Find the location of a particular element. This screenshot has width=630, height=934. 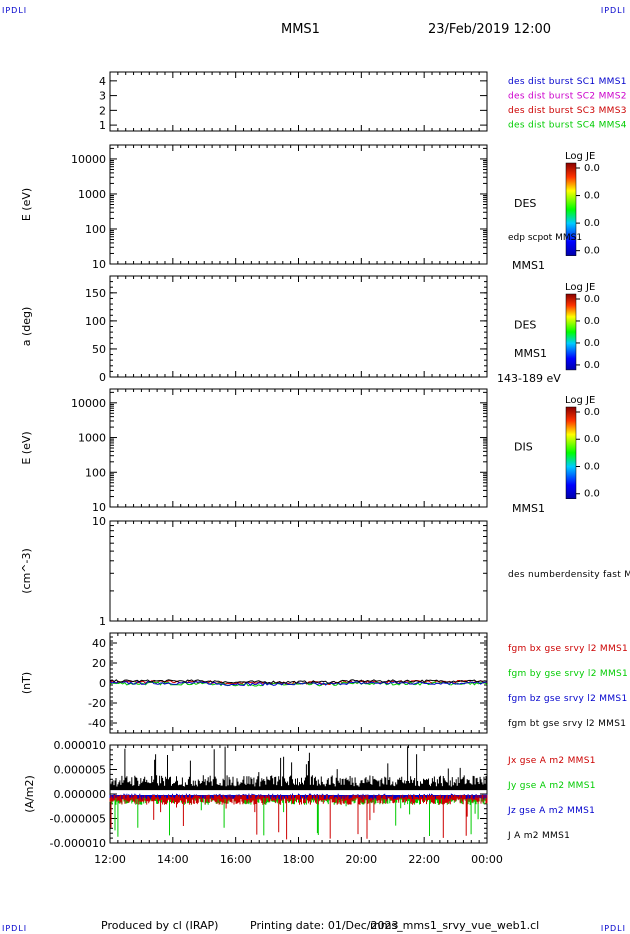

spectrogram-label: edp scpot MMS1 is located at coordinates (545, 238).